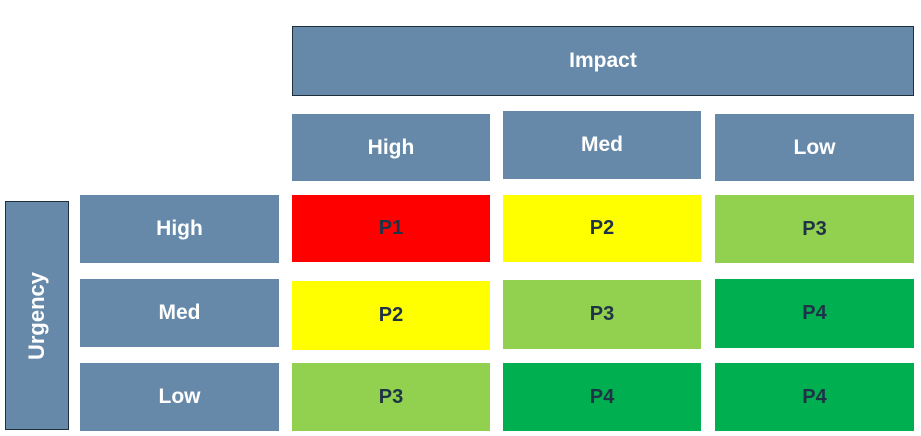 This screenshot has width=921, height=436. I want to click on matrix-cell-low-low: P4, so click(814, 397).